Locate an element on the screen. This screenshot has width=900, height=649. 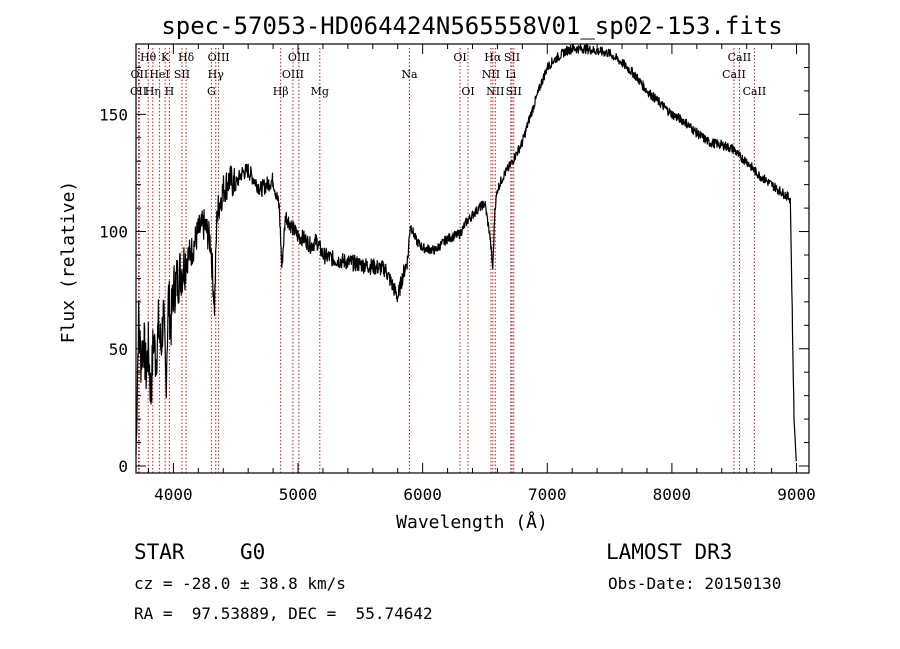
x-tick-label: 4000 is located at coordinates (173, 494).